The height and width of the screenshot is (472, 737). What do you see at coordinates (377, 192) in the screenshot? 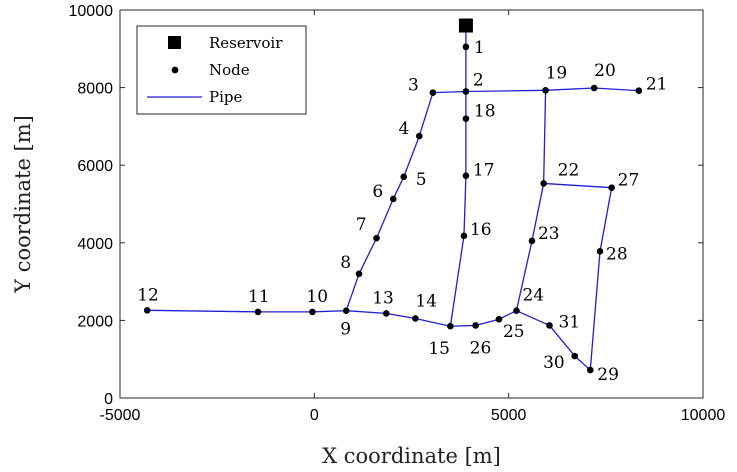
I see `node-label-6: 6` at bounding box center [377, 192].